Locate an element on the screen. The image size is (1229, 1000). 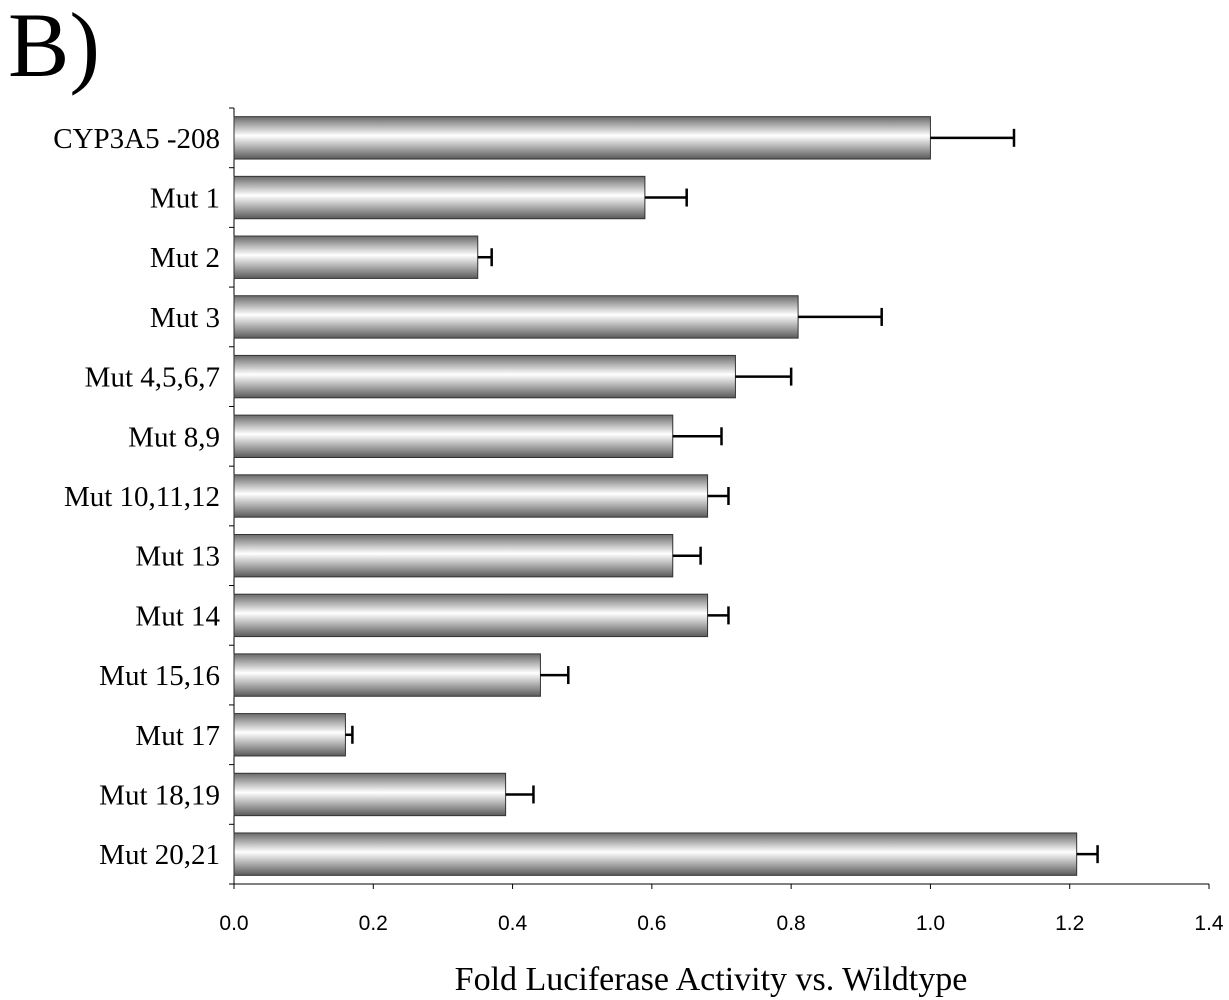
category-label: Mut 14 is located at coordinates (177, 616).